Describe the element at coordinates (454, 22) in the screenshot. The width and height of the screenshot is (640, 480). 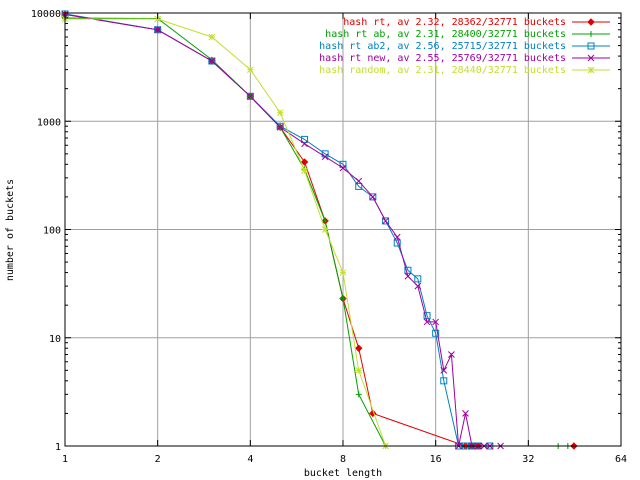
I see `legend-entry-label: hash rt, av 2.32, 28362/32771 buckets` at that location.